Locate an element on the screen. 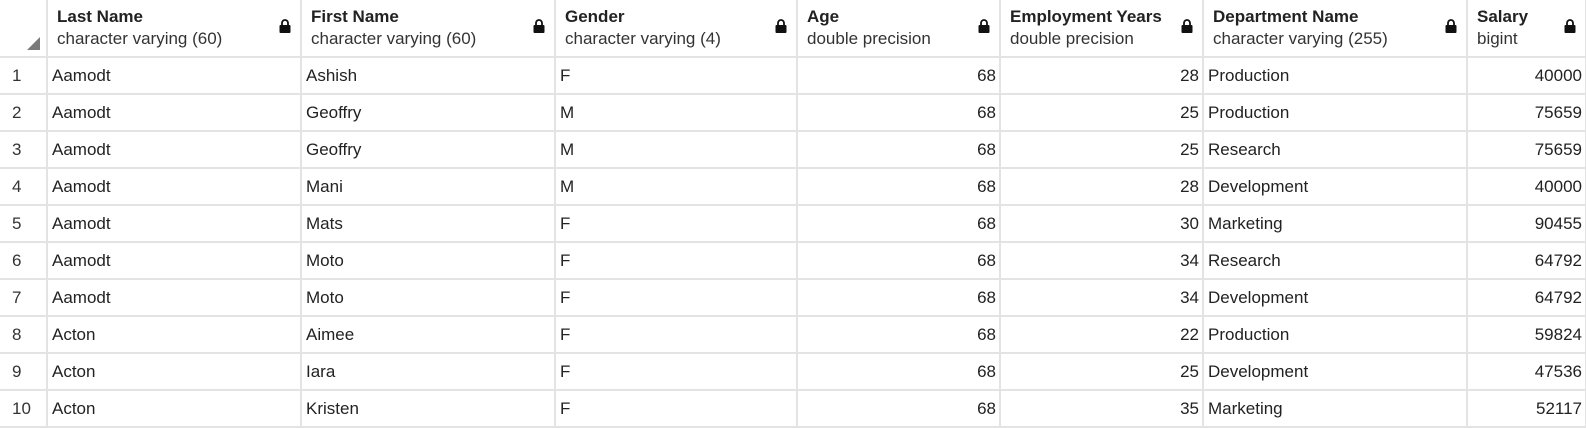 Image resolution: width=1586 pixels, height=428 pixels. cell-salary: 52117 is located at coordinates (1526, 409).